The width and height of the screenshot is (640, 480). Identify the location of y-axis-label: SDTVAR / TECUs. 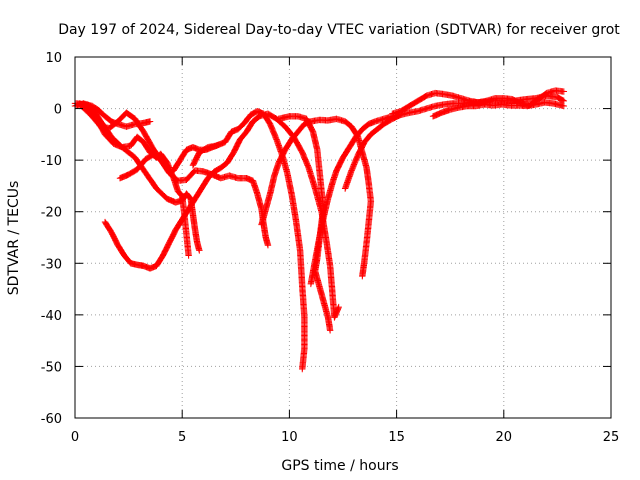
(14, 238).